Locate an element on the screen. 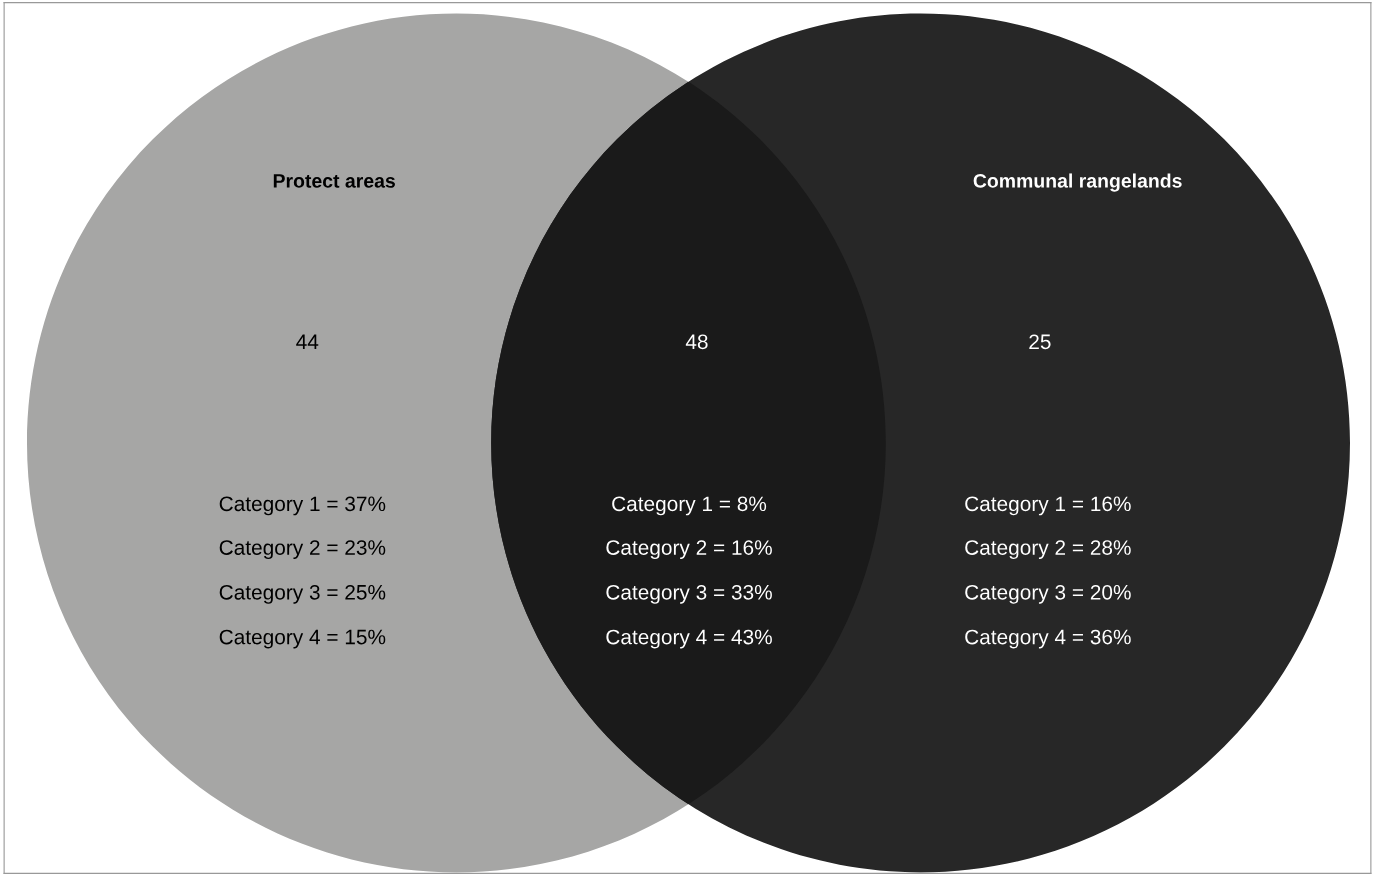  text: Category 1 = 37% is located at coordinates (302, 506).